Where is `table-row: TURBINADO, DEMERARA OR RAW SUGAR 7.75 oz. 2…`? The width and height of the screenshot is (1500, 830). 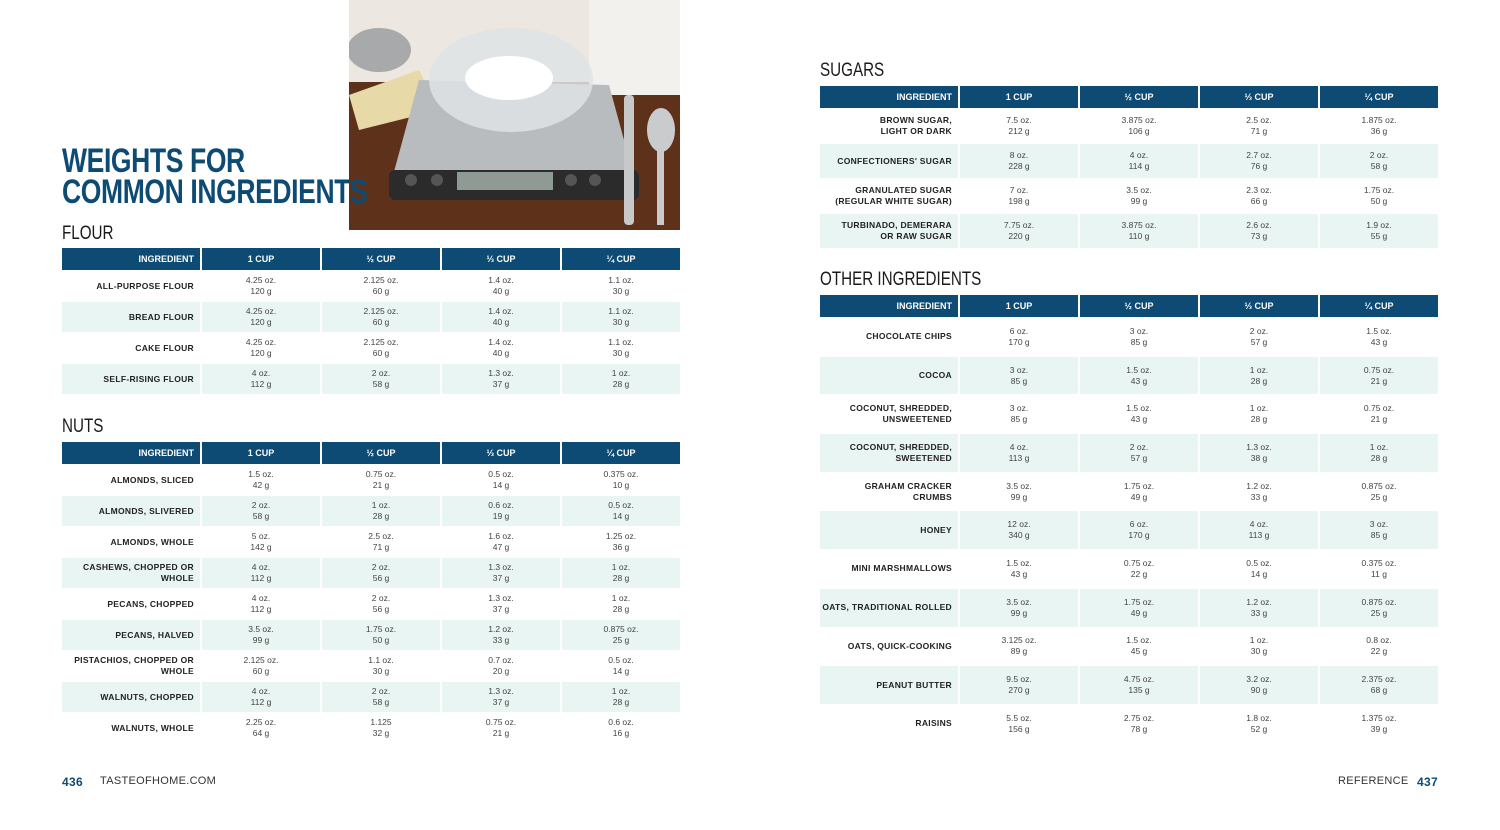 table-row: TURBINADO, DEMERARA OR RAW SUGAR 7.75 oz. 2… is located at coordinates (1129, 230).